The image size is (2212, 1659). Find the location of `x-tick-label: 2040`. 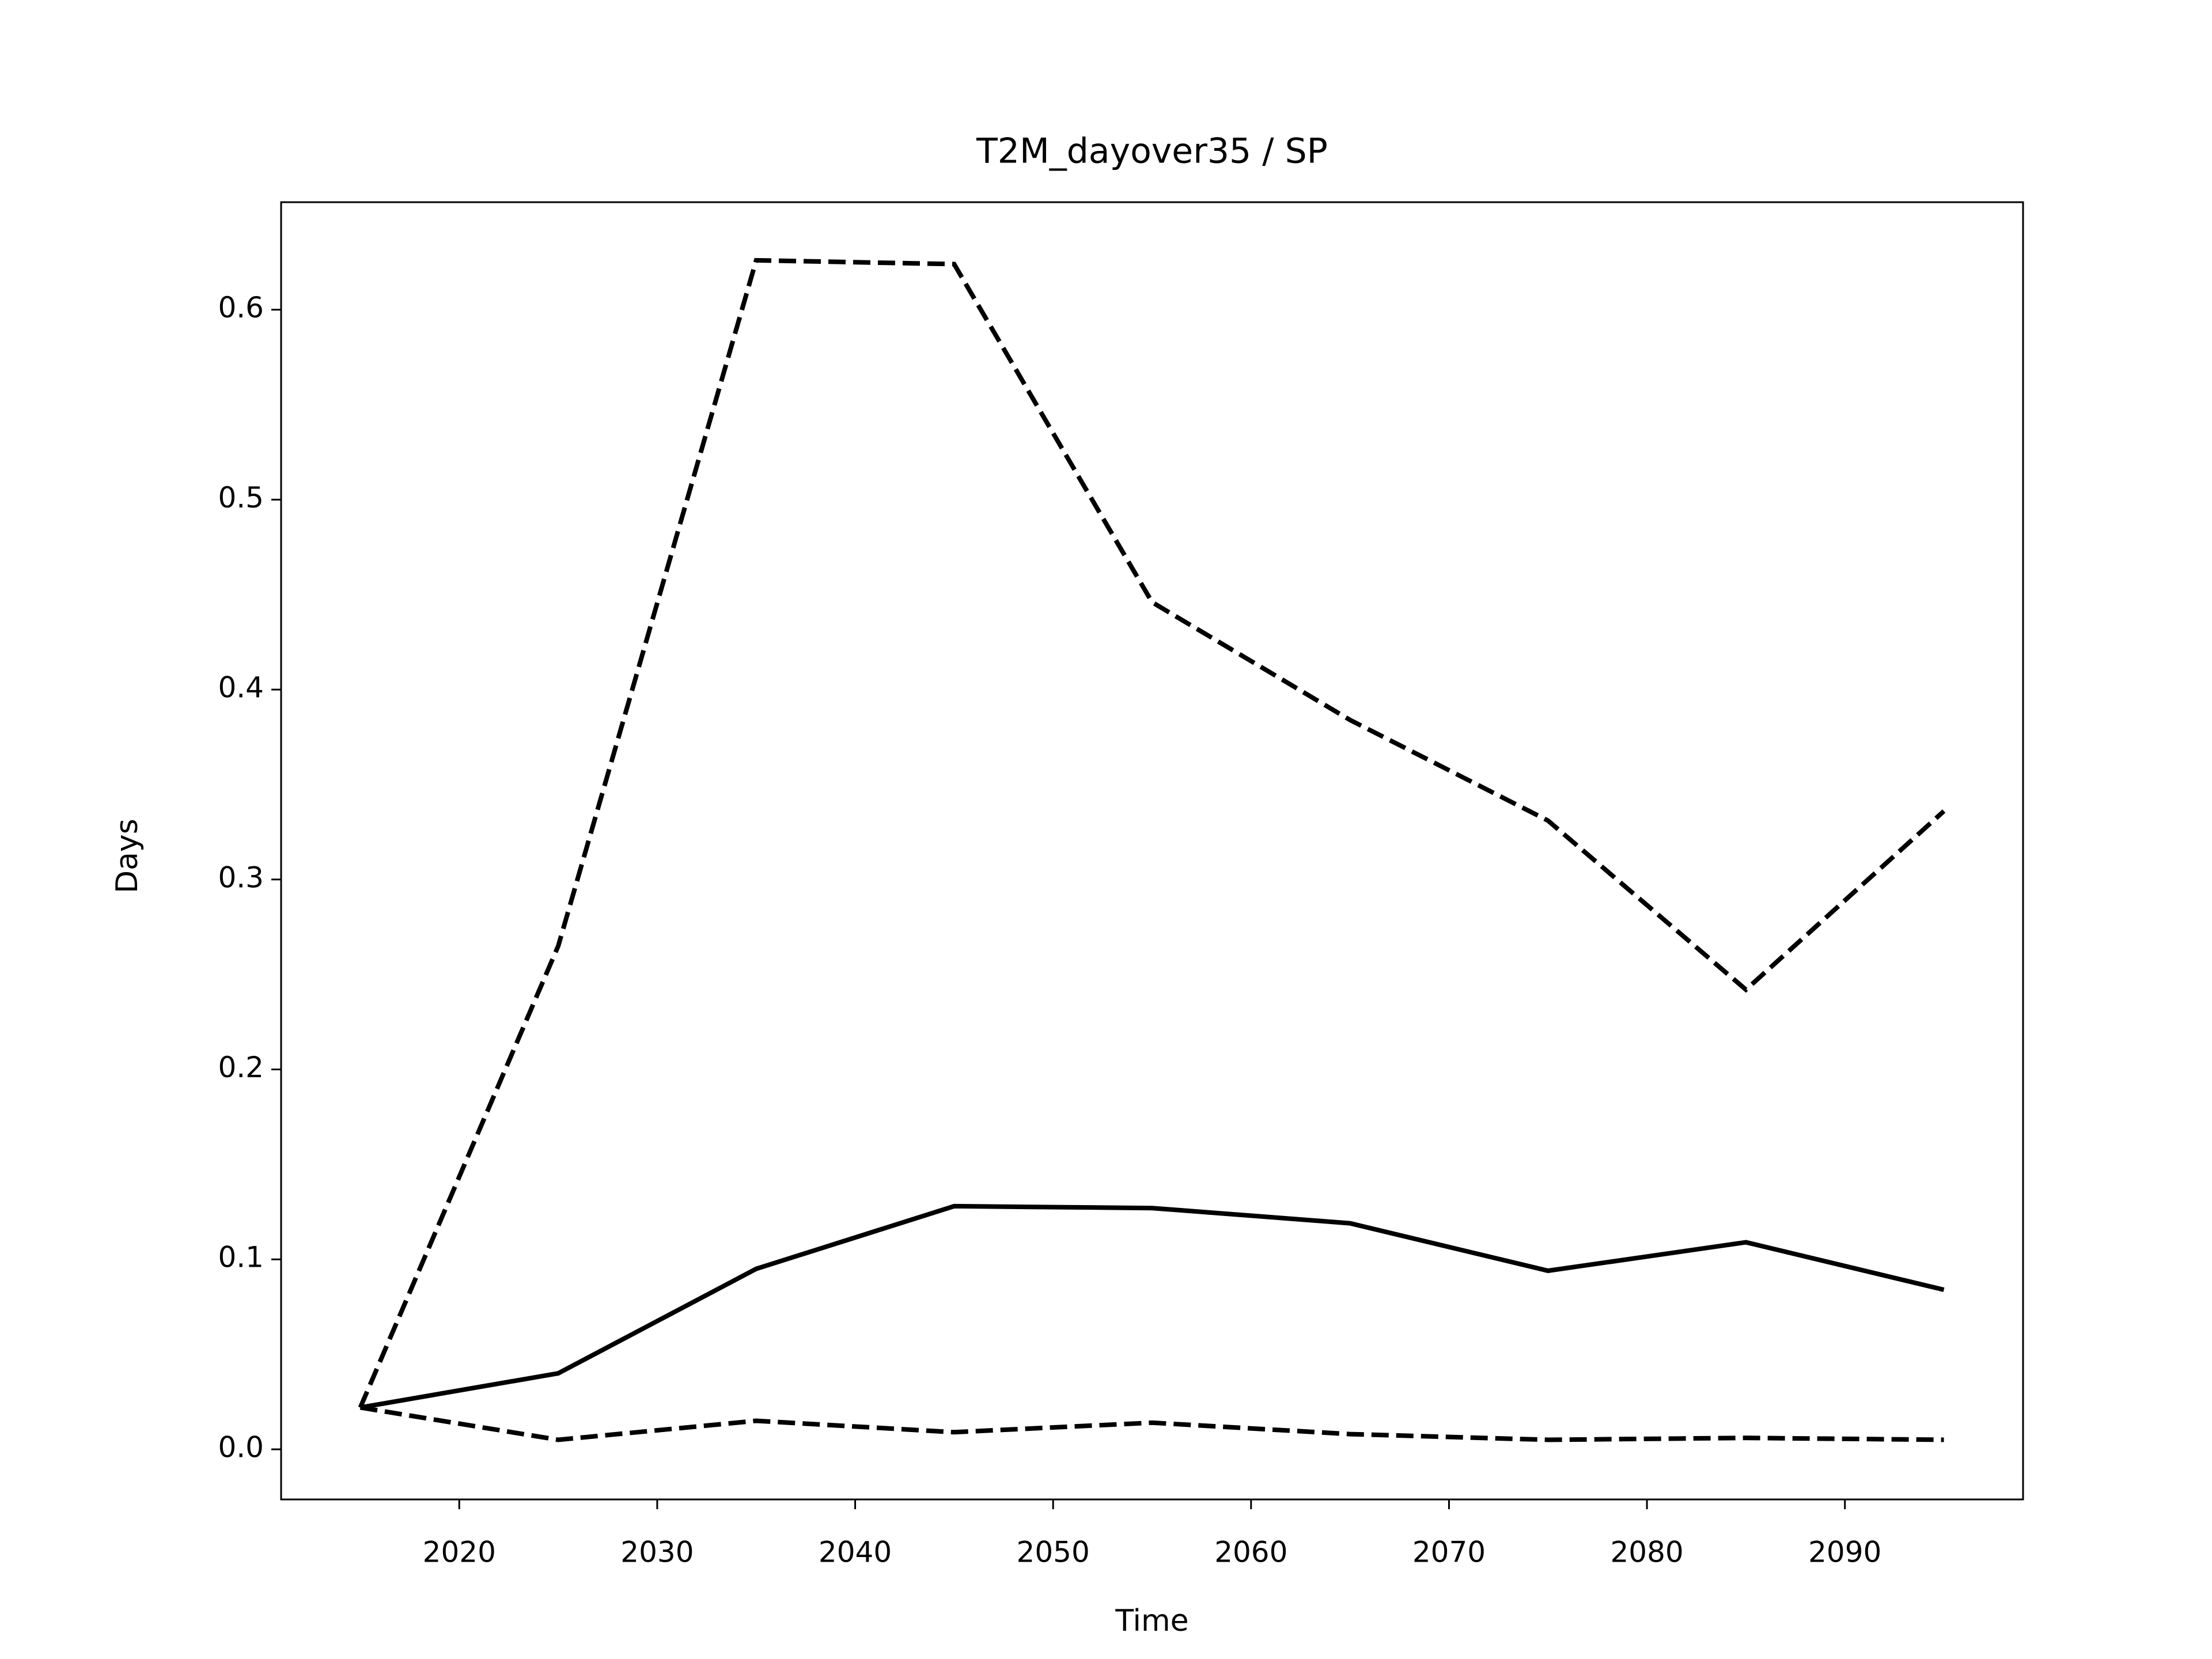

x-tick-label: 2040 is located at coordinates (855, 1552).